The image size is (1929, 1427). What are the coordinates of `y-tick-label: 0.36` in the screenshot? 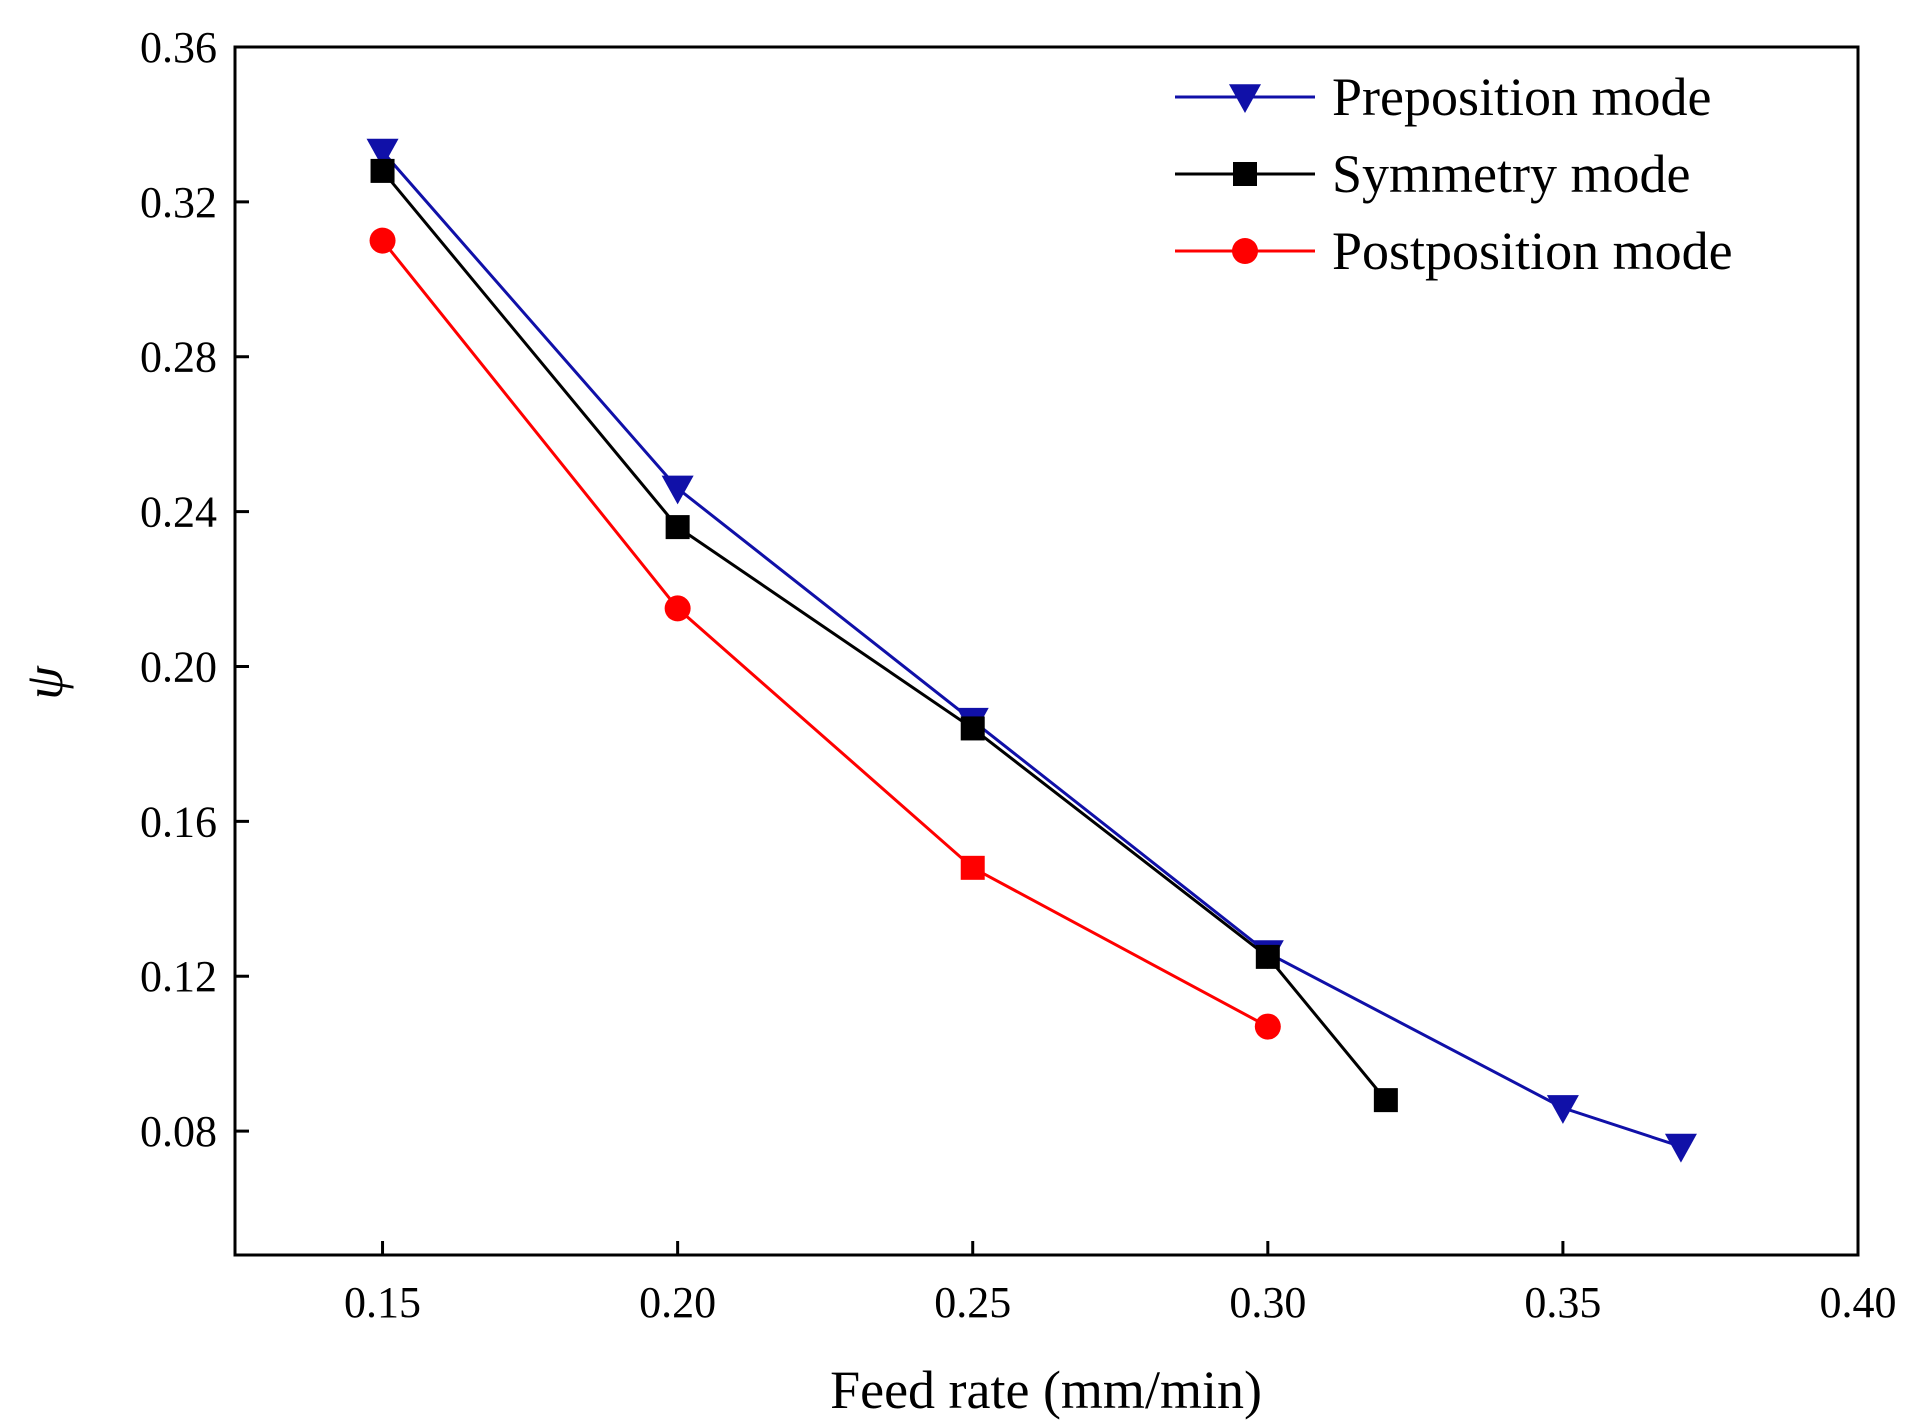 It's located at (178, 47).